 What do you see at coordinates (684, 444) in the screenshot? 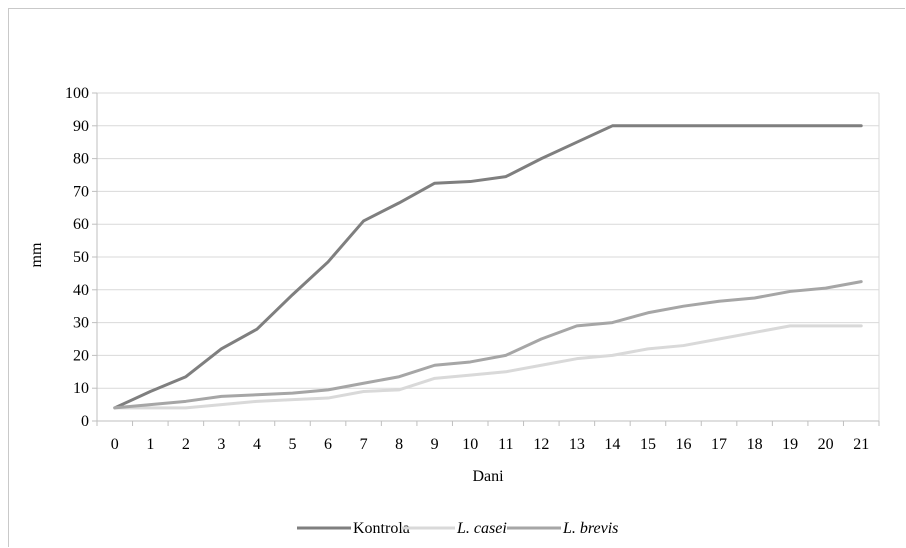
I see `x-tick-label: 16` at bounding box center [684, 444].